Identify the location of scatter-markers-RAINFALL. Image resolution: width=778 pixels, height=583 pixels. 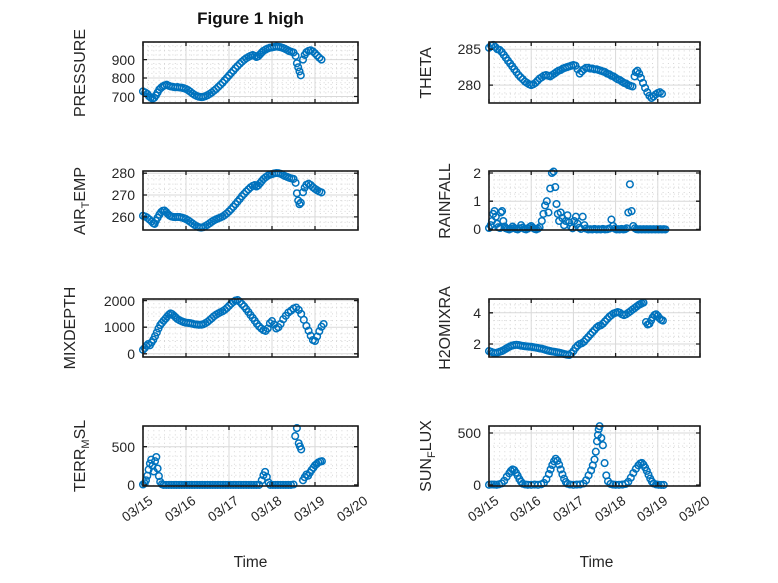
(577, 200).